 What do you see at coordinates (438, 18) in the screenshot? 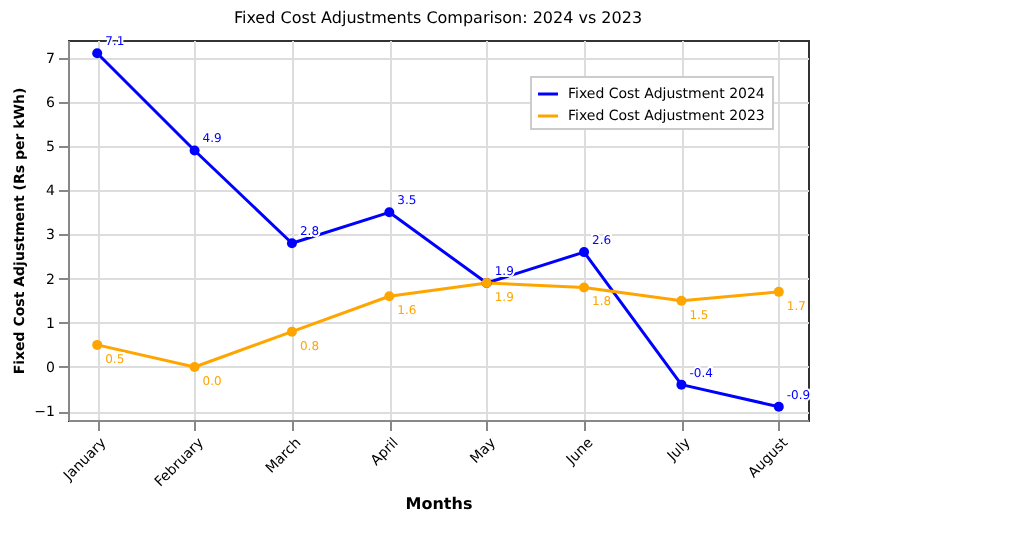
I see `chart-title: Fixed Cost Adjustments Comparison: 2024 vs 2023` at bounding box center [438, 18].